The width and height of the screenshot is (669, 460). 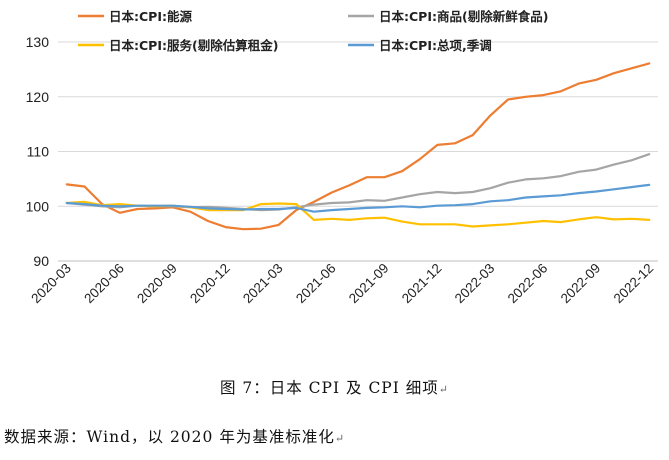 What do you see at coordinates (581, 284) in the screenshot?
I see `x-tick-label: 2022-09` at bounding box center [581, 284].